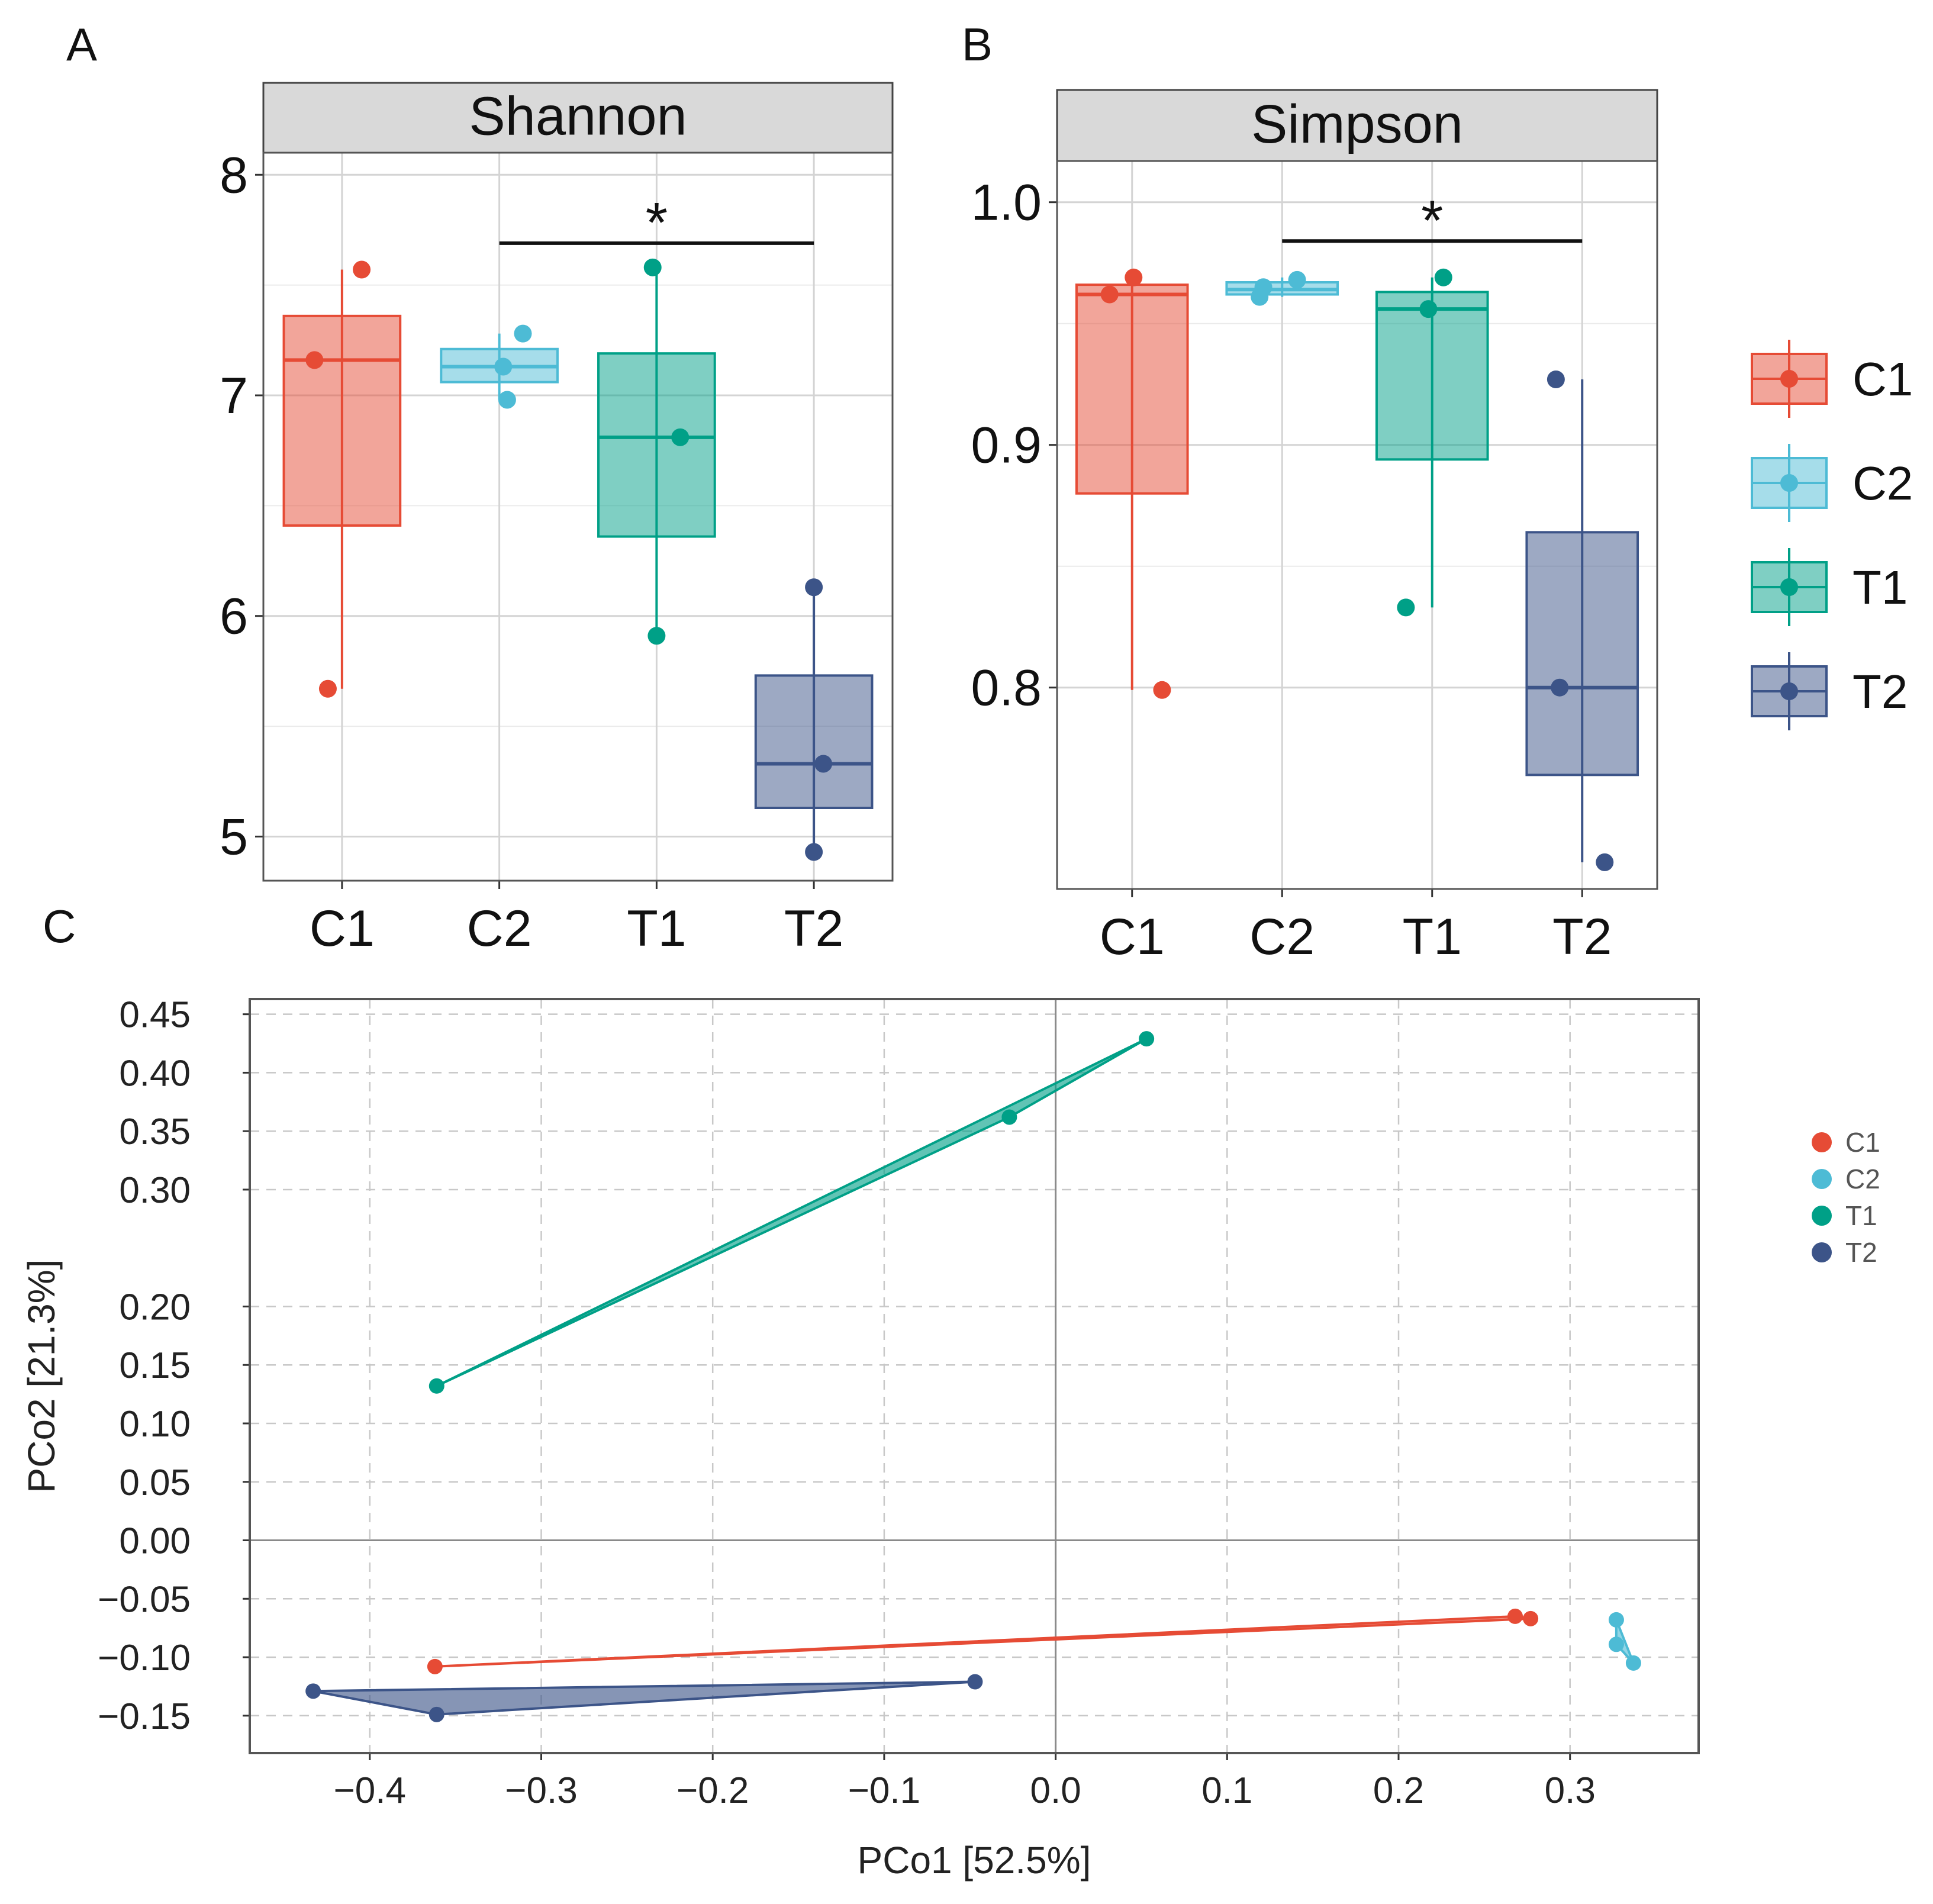 The width and height of the screenshot is (1933, 1904). What do you see at coordinates (234, 175) in the screenshot?
I see `y-tick-label: 8` at bounding box center [234, 175].